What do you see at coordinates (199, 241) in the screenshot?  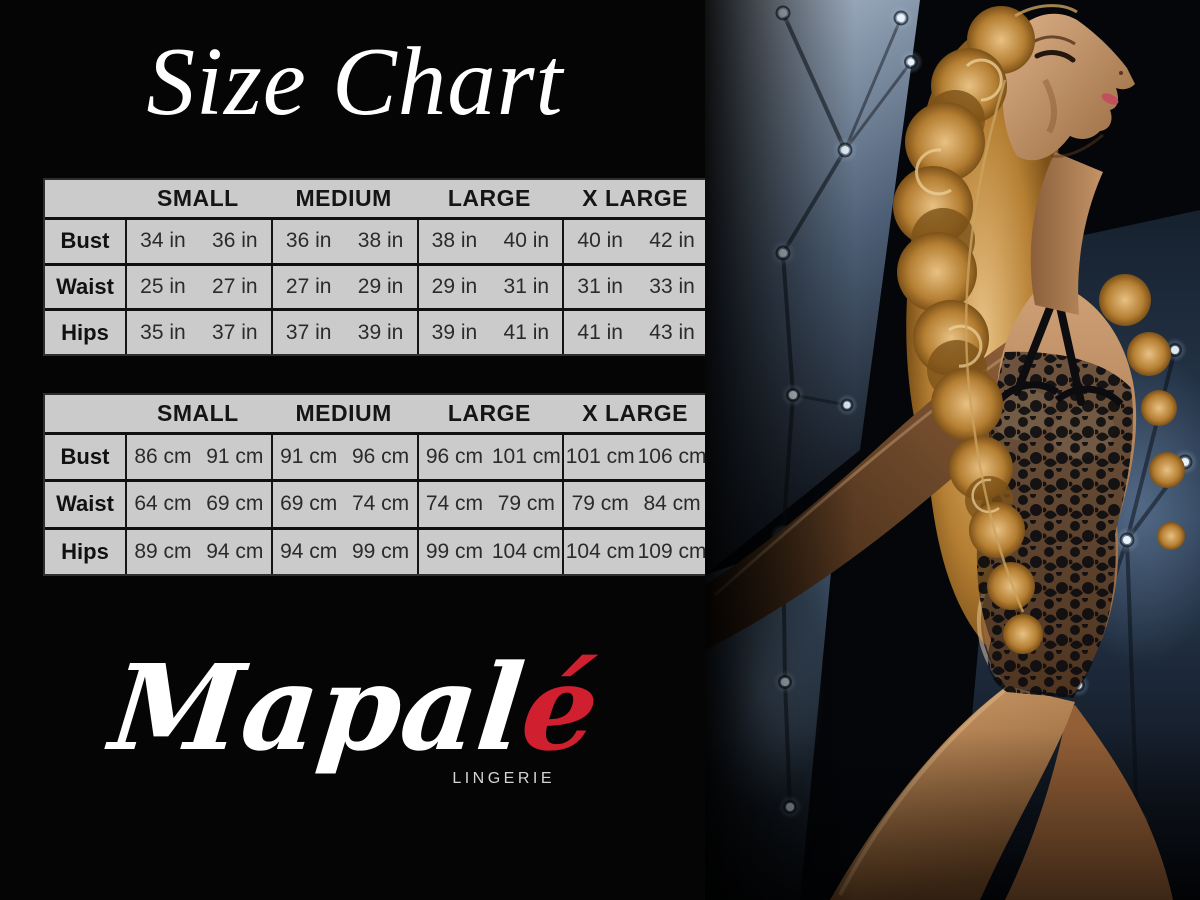 I see `measurement-cell: 34 in 36 in` at bounding box center [199, 241].